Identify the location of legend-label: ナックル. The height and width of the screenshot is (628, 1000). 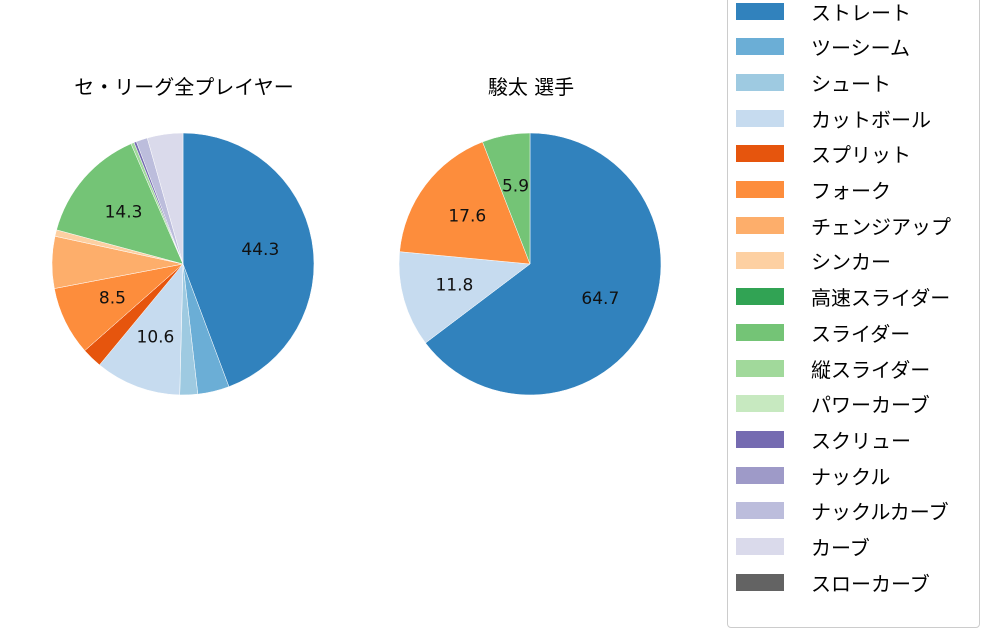
(851, 476).